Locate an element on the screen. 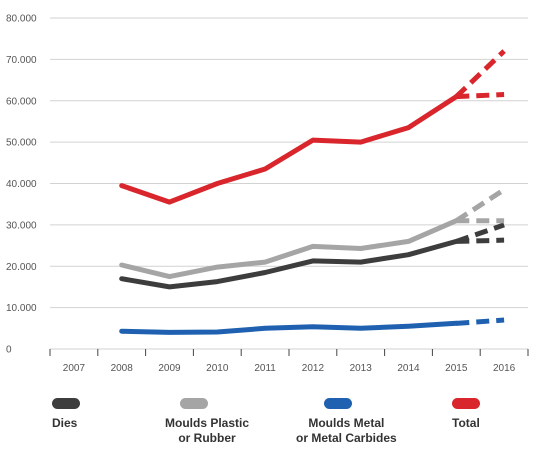 The width and height of the screenshot is (540, 454). legend-swatch-moulds-metal is located at coordinates (338, 403).